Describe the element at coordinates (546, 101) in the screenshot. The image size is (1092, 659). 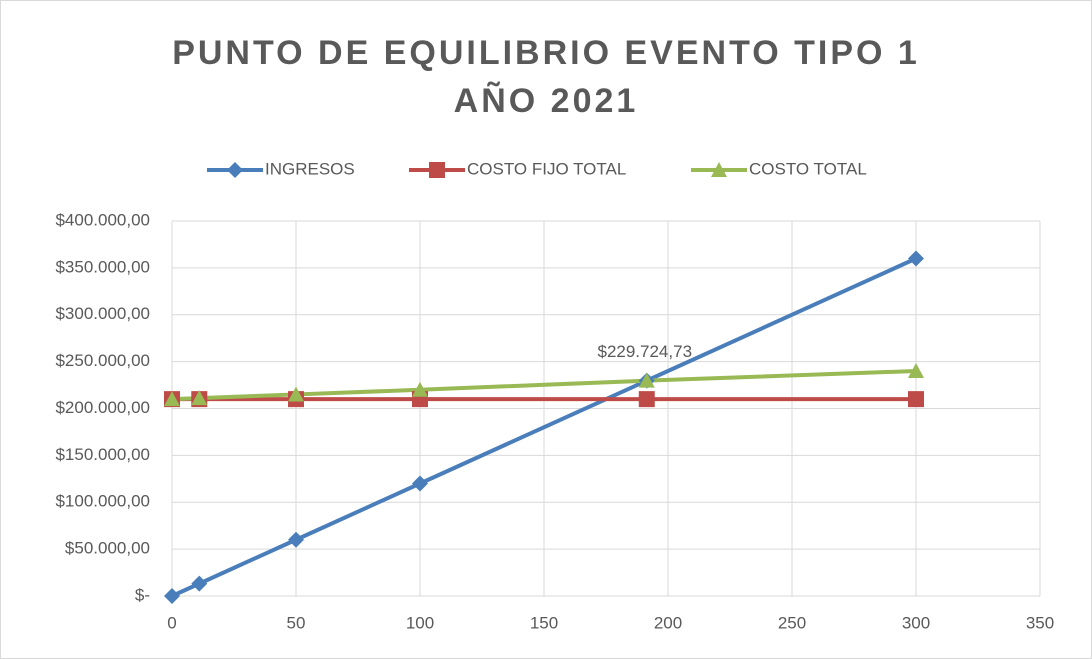
I see `chart-title: AÑO 2021` at that location.